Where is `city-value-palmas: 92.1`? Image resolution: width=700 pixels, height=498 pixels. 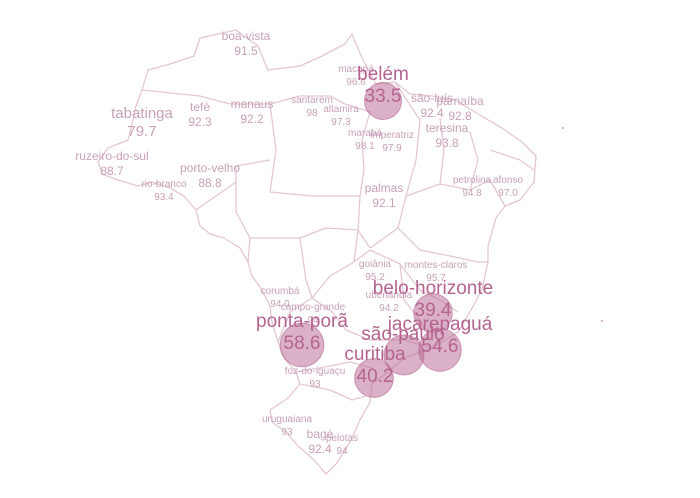 city-value-palmas: 92.1 is located at coordinates (384, 203).